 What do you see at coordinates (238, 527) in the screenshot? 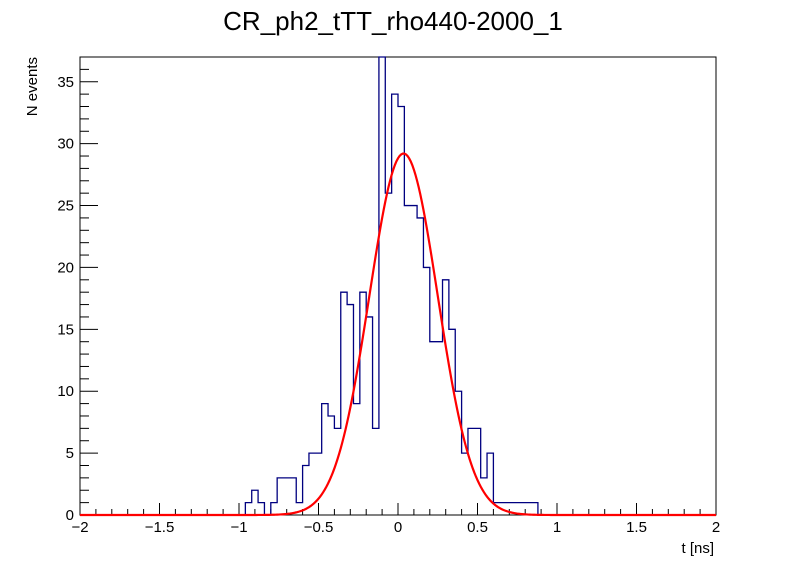
I see `x-tick-label: −1` at bounding box center [238, 527].